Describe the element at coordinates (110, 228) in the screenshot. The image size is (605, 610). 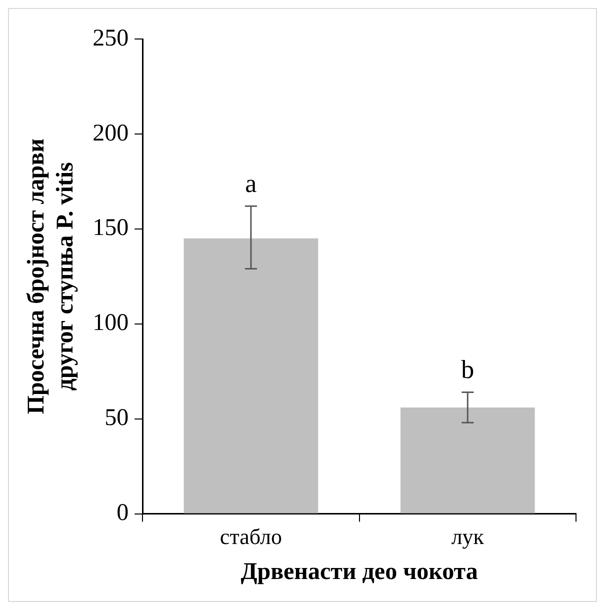
I see `y-tick-label: 150` at that location.